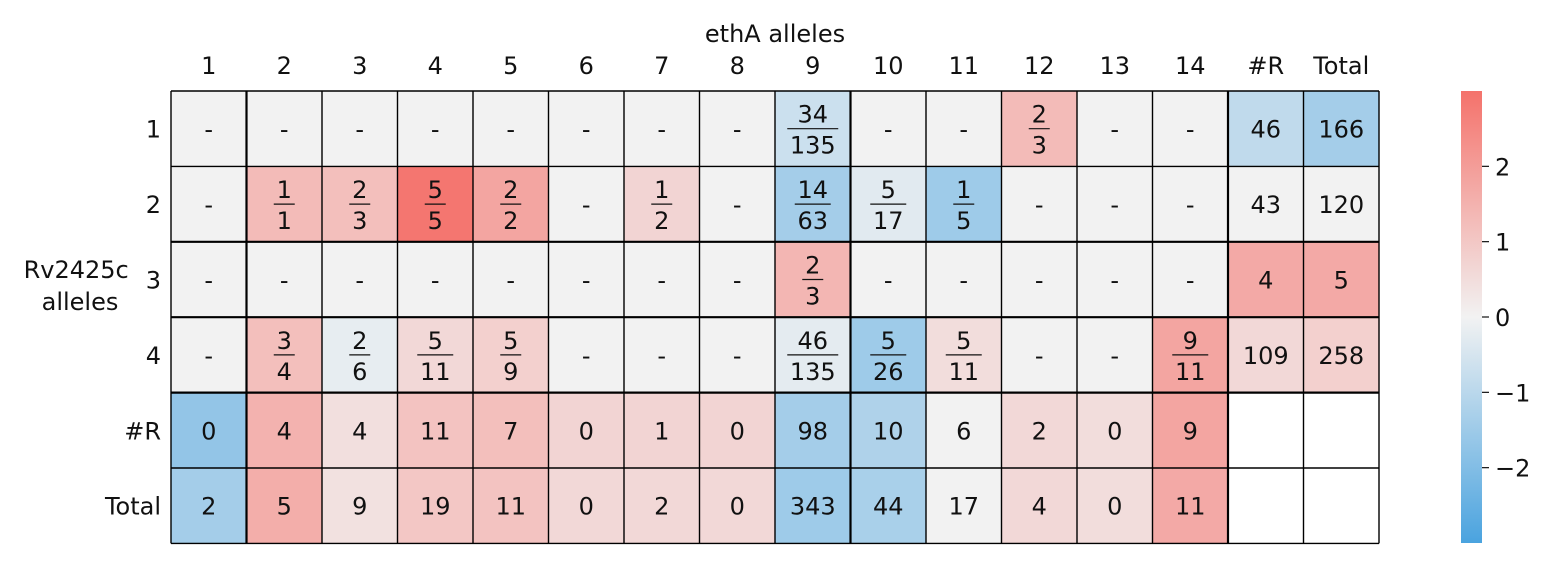 The image size is (1562, 567). Describe the element at coordinates (1266, 356) in the screenshot. I see `cell-value: 109` at that location.